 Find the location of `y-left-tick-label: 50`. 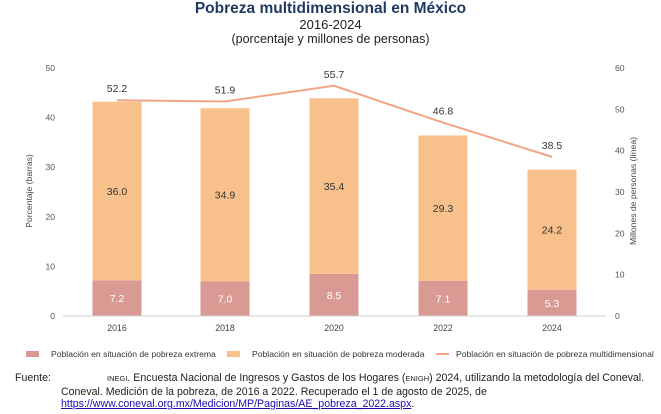

y-left-tick-label: 50 is located at coordinates (50, 68).